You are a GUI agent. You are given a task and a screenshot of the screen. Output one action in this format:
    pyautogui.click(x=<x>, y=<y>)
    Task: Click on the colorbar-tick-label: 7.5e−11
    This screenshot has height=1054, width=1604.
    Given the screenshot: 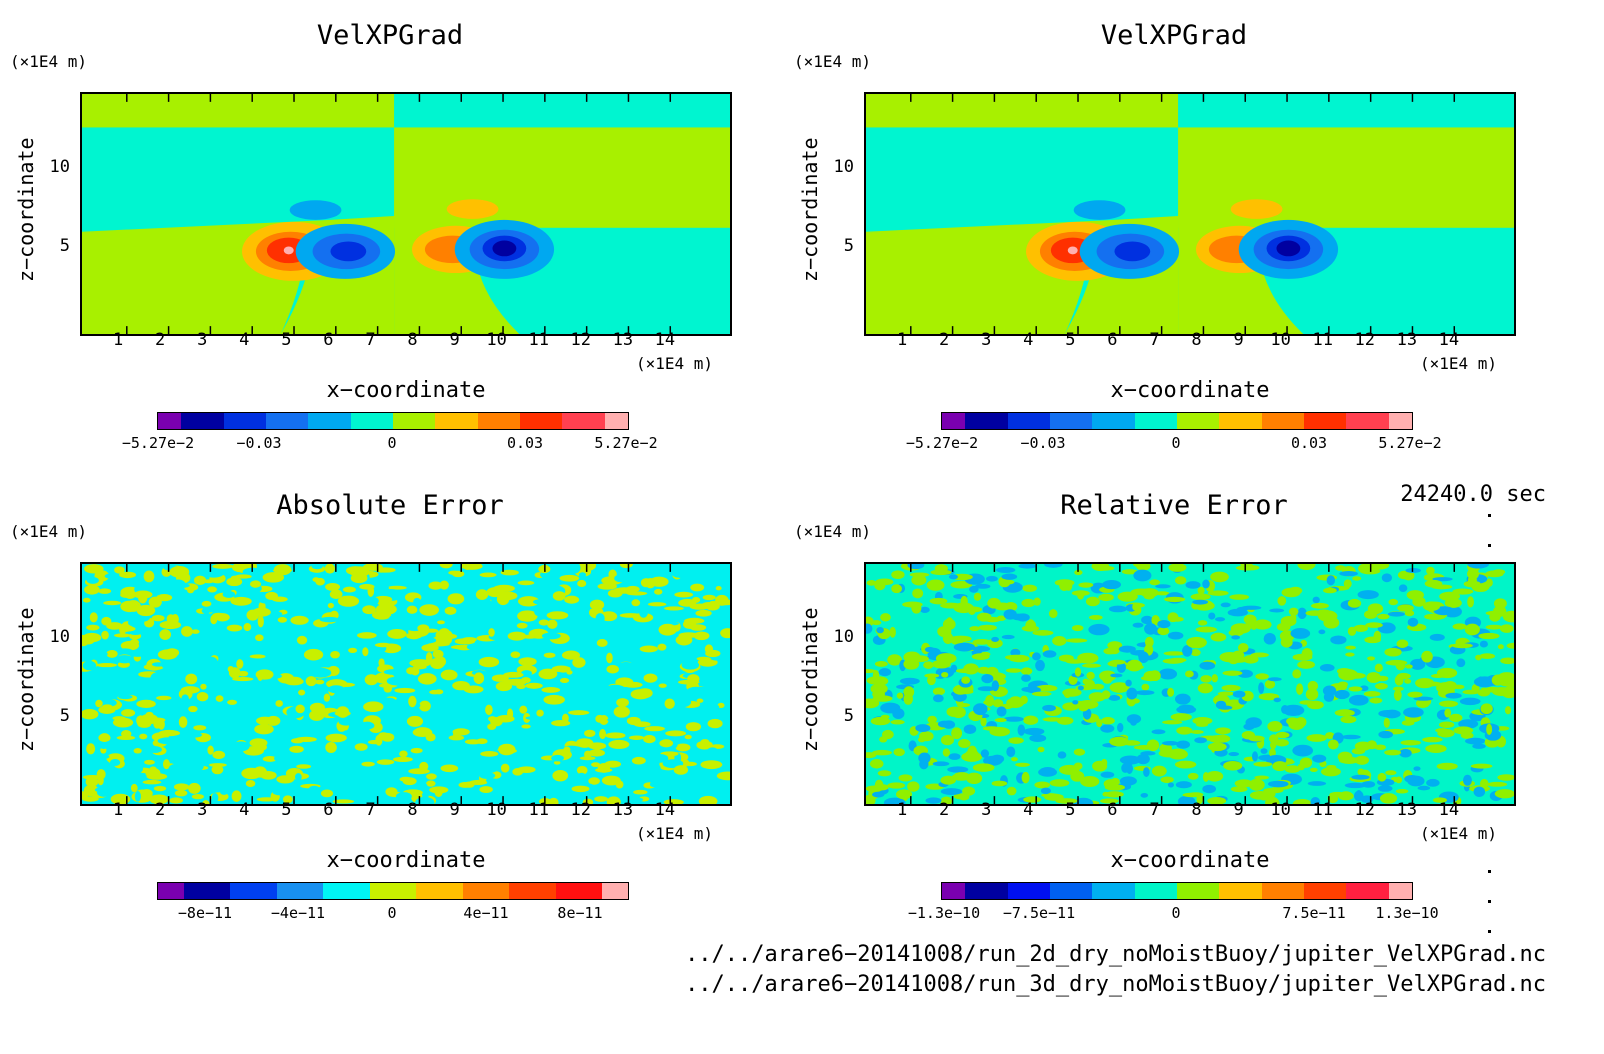 What is the action you would take?
    pyautogui.click(x=1314, y=913)
    